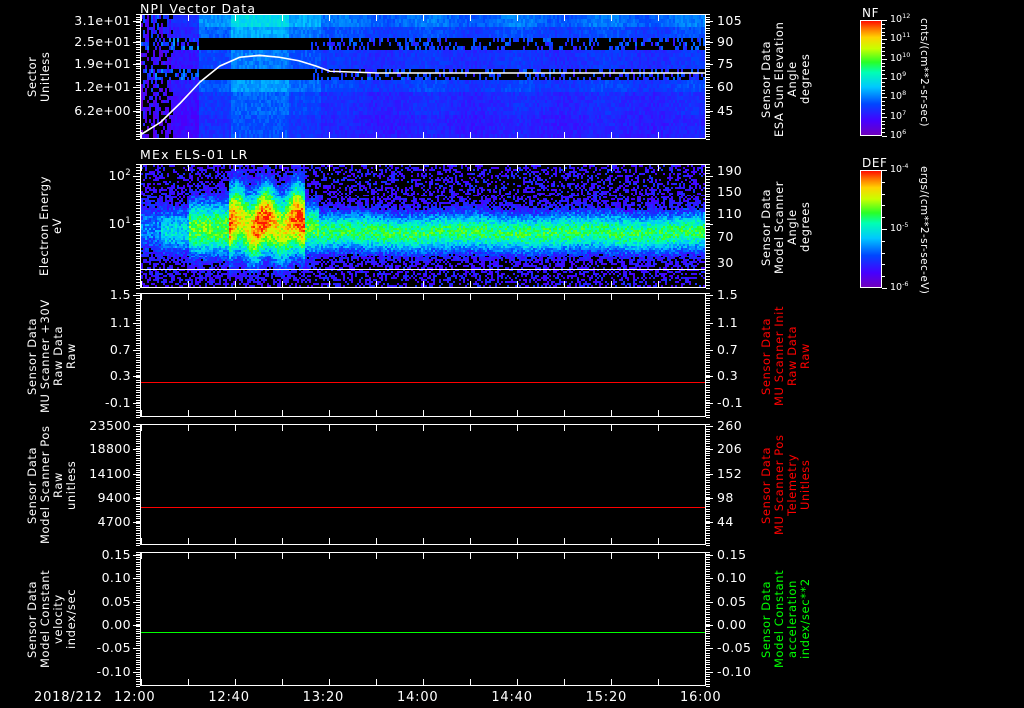 The height and width of the screenshot is (708, 1024). I want to click on nf-colorbar, so click(871, 78).